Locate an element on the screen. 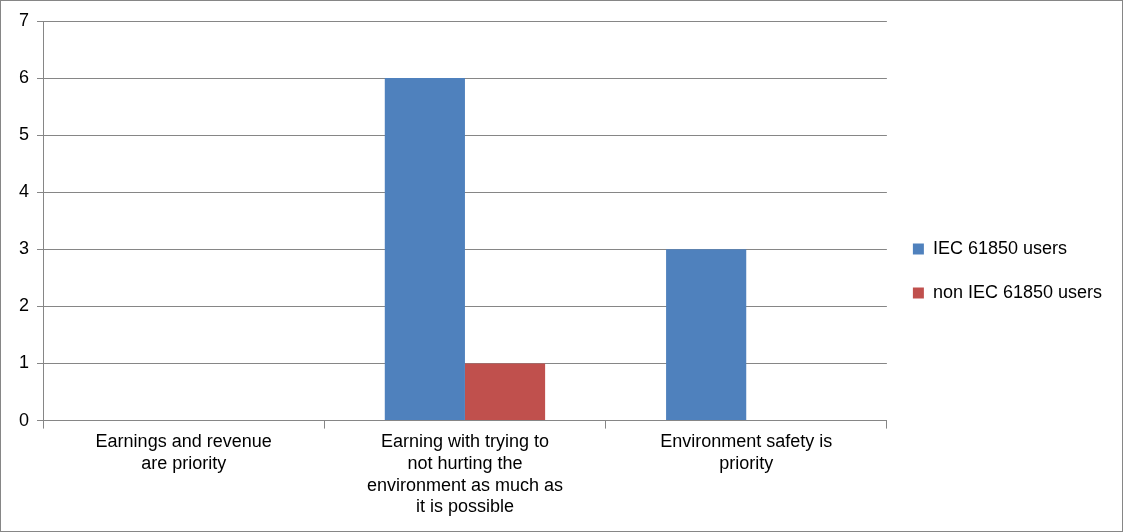  y-tick-label: 7 is located at coordinates (24, 19).